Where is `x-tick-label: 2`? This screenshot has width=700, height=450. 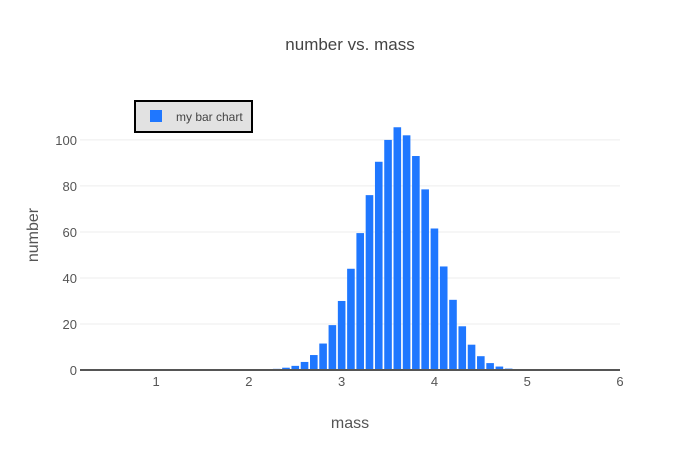 x-tick-label: 2 is located at coordinates (248, 381).